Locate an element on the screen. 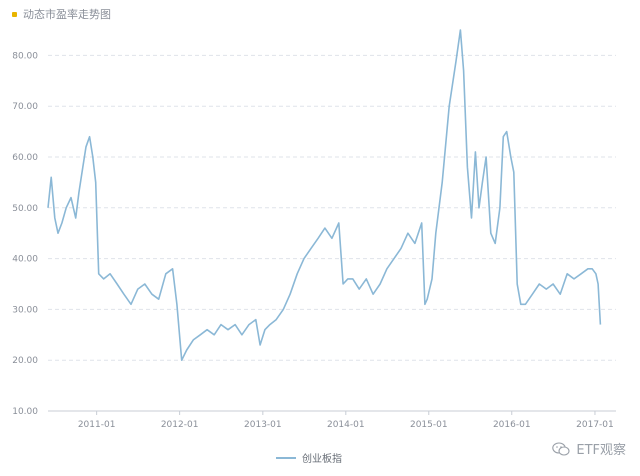 The height and width of the screenshot is (476, 640). x-tick-label: 2014-01 is located at coordinates (346, 425).